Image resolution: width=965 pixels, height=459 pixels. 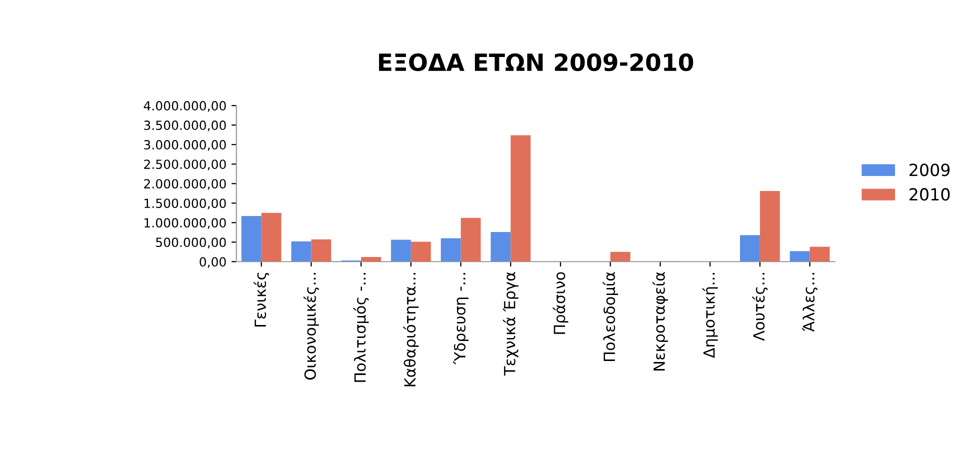 I want to click on x-tick-label: Πολεοδομία, so click(x=610, y=316).